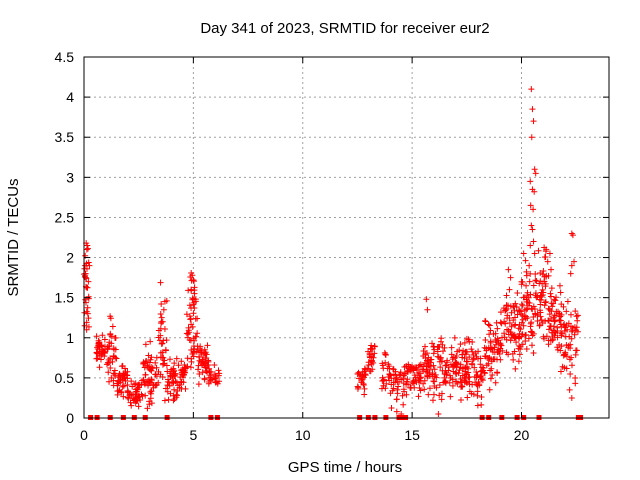 This screenshot has height=480, width=640. I want to click on y-tick-label: 2, so click(70, 258).